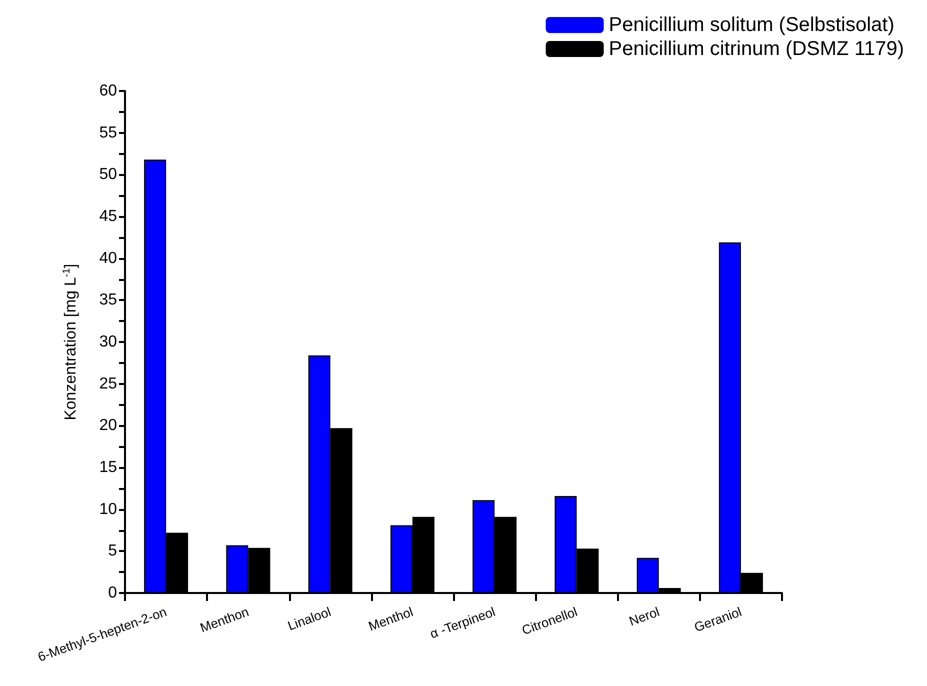 The width and height of the screenshot is (927, 686). What do you see at coordinates (108, 175) in the screenshot?
I see `y-tick-label: 50` at bounding box center [108, 175].